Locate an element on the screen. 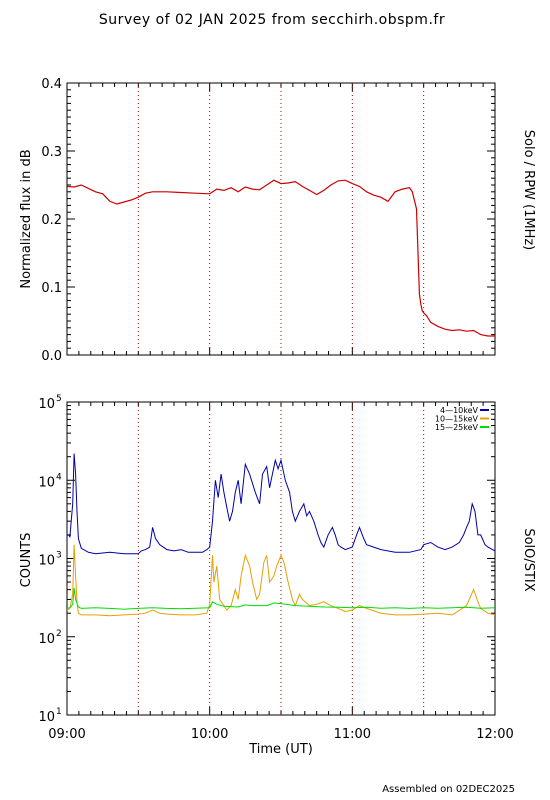 The height and width of the screenshot is (800, 550). time-tick-label: 10:00 is located at coordinates (209, 734).